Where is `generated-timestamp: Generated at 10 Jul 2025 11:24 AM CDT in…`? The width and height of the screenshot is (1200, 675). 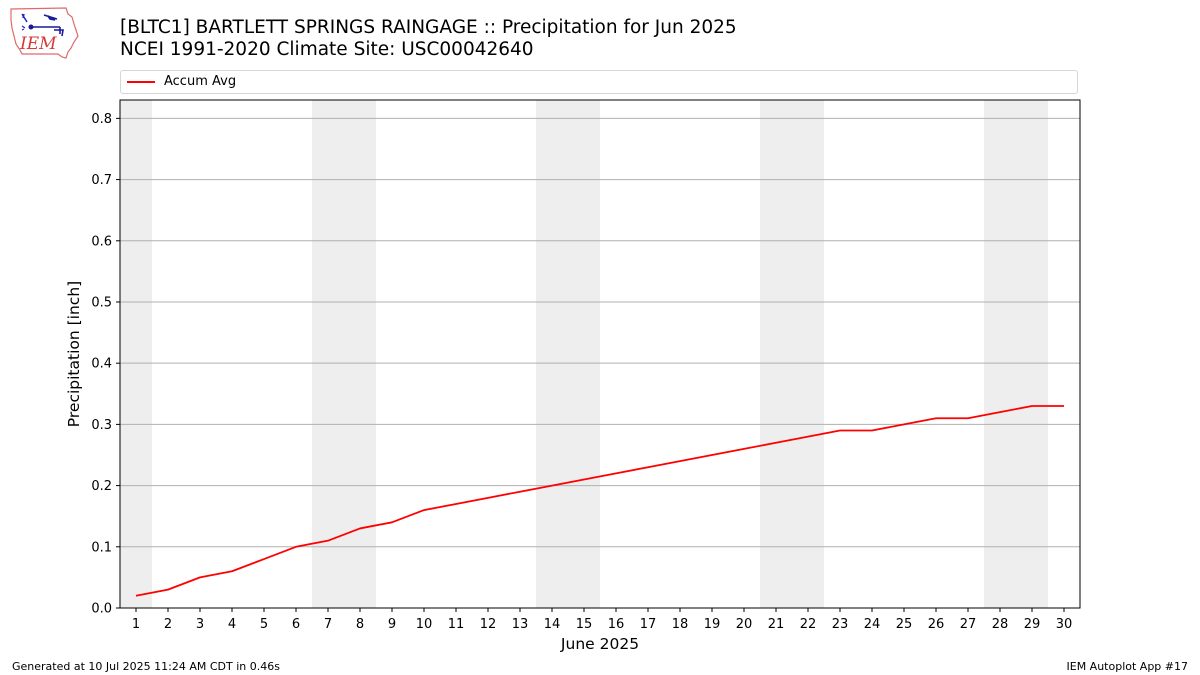
generated-timestamp: Generated at 10 Jul 2025 11:24 AM CDT in… is located at coordinates (146, 666).